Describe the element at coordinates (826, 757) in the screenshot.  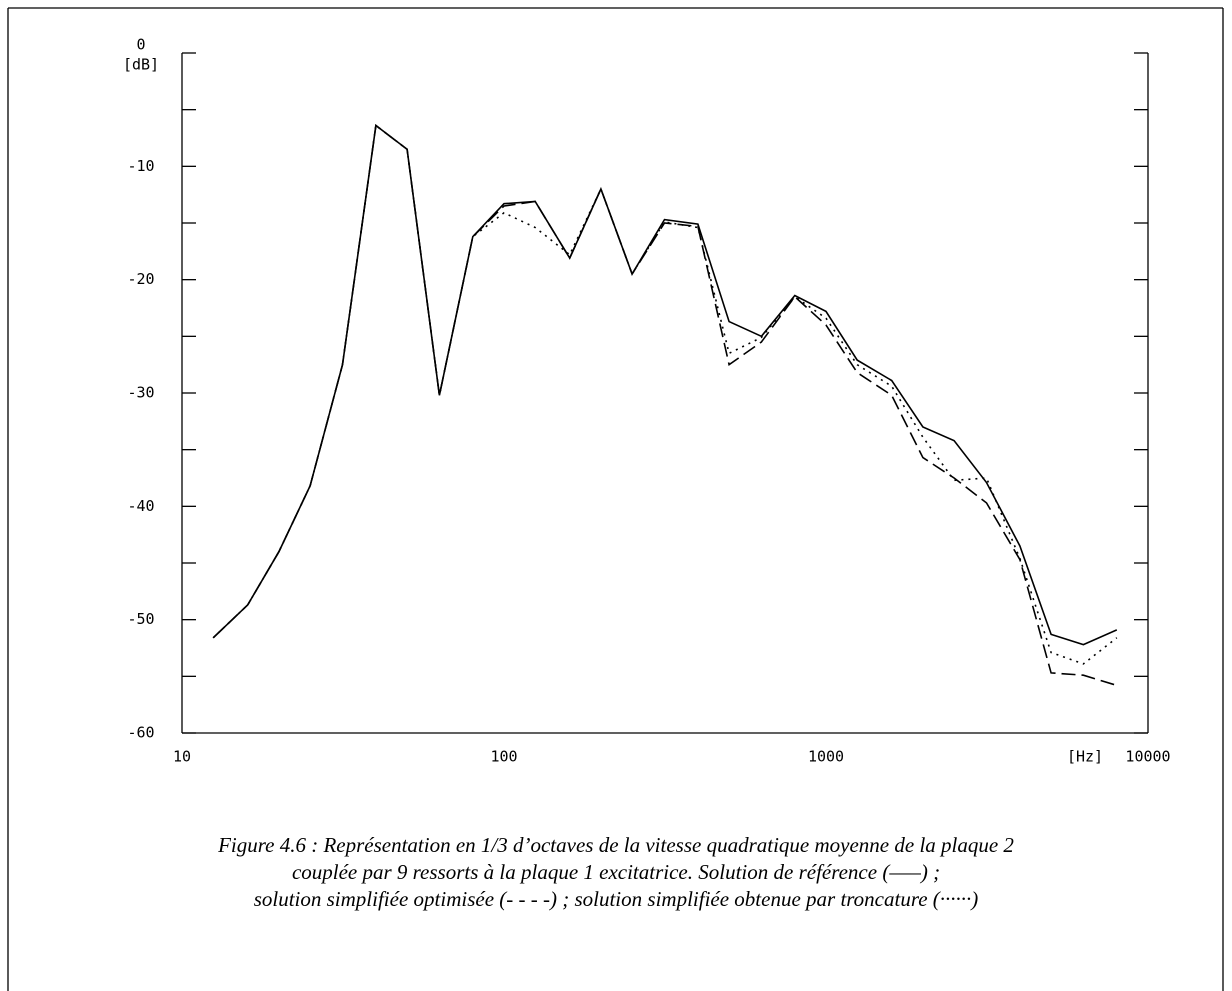
I see `x-tick-label: 1000` at that location.